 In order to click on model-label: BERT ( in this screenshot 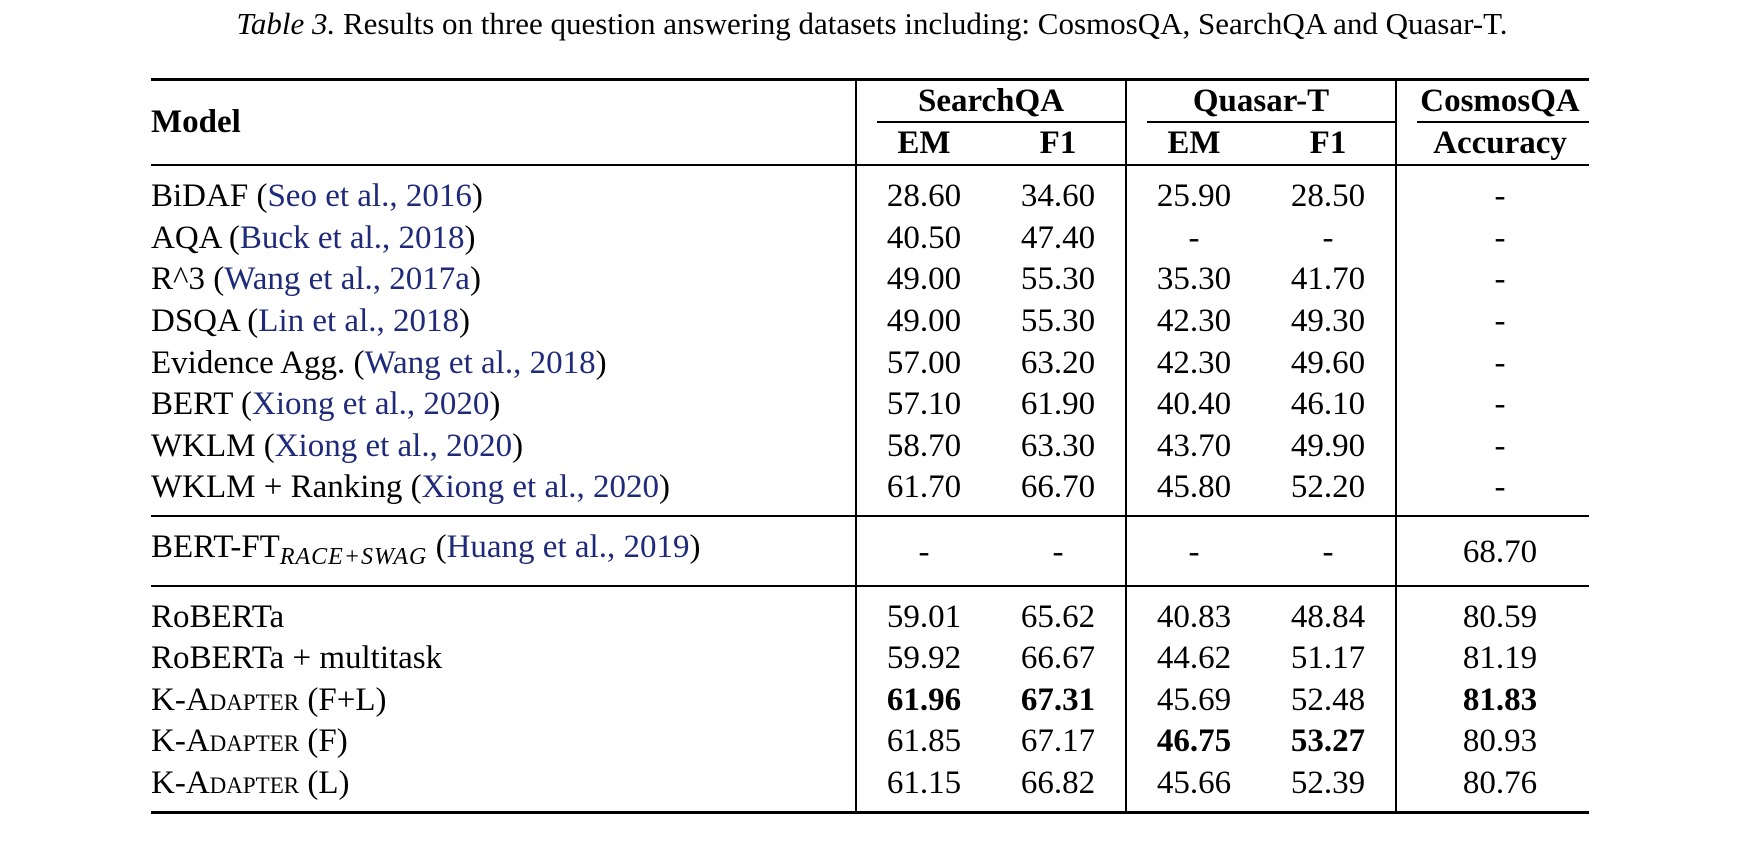, I will do `click(201, 404)`.